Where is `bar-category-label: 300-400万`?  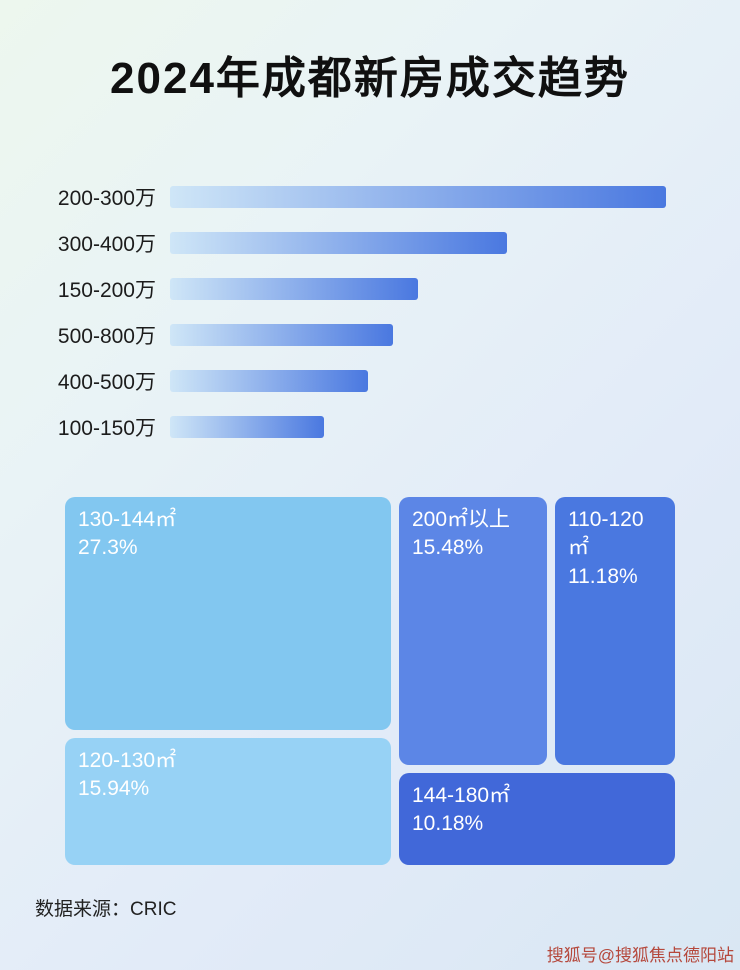 bar-category-label: 300-400万 is located at coordinates (106, 244).